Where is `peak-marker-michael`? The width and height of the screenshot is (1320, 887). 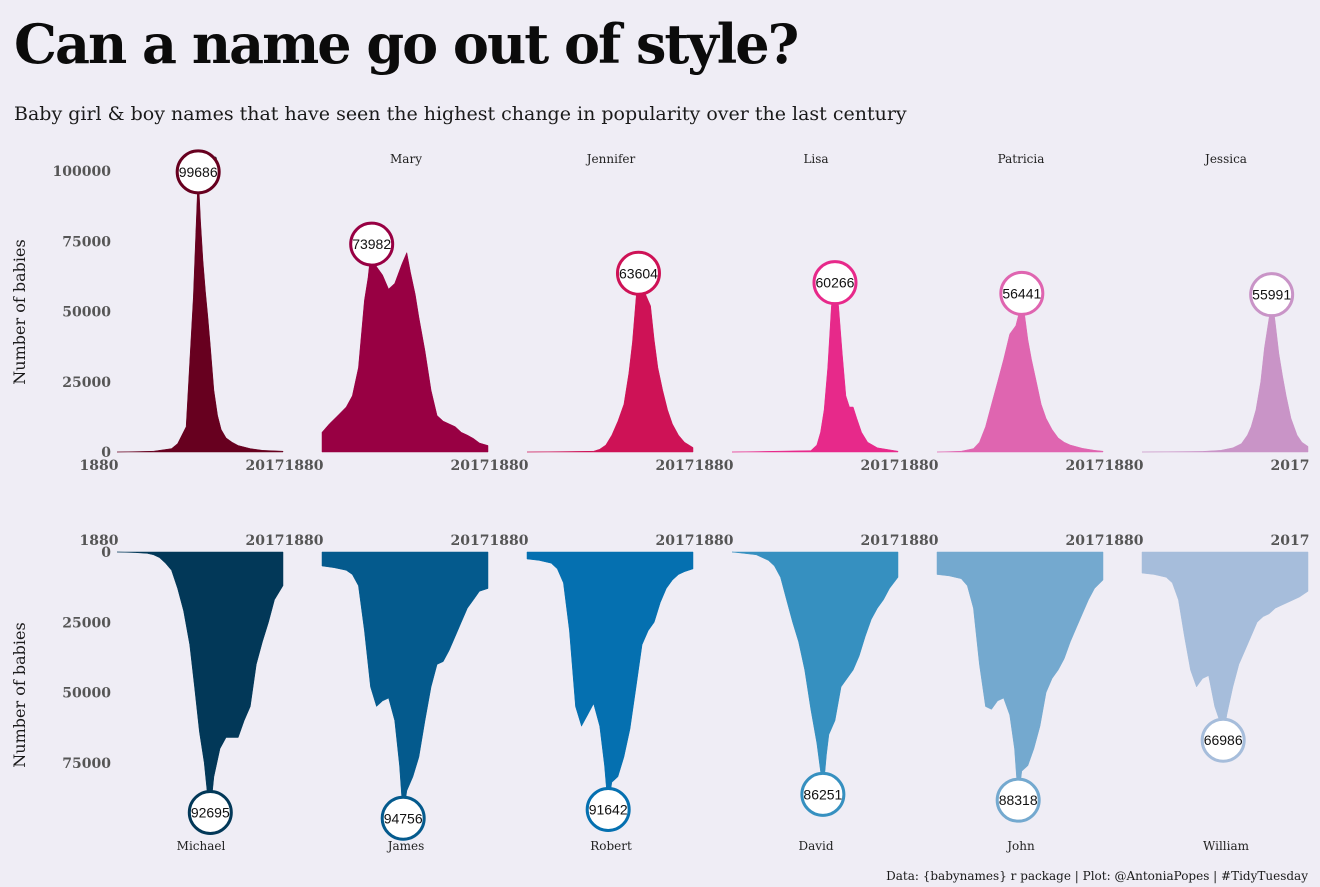 peak-marker-michael is located at coordinates (210, 812).